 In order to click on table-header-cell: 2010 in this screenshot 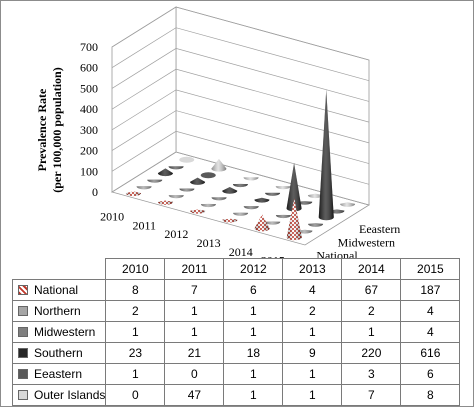, I will do `click(135, 269)`.